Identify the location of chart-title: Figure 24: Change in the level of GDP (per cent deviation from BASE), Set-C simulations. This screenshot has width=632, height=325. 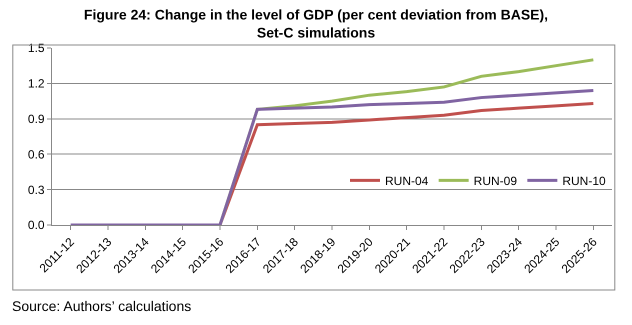
(316, 23).